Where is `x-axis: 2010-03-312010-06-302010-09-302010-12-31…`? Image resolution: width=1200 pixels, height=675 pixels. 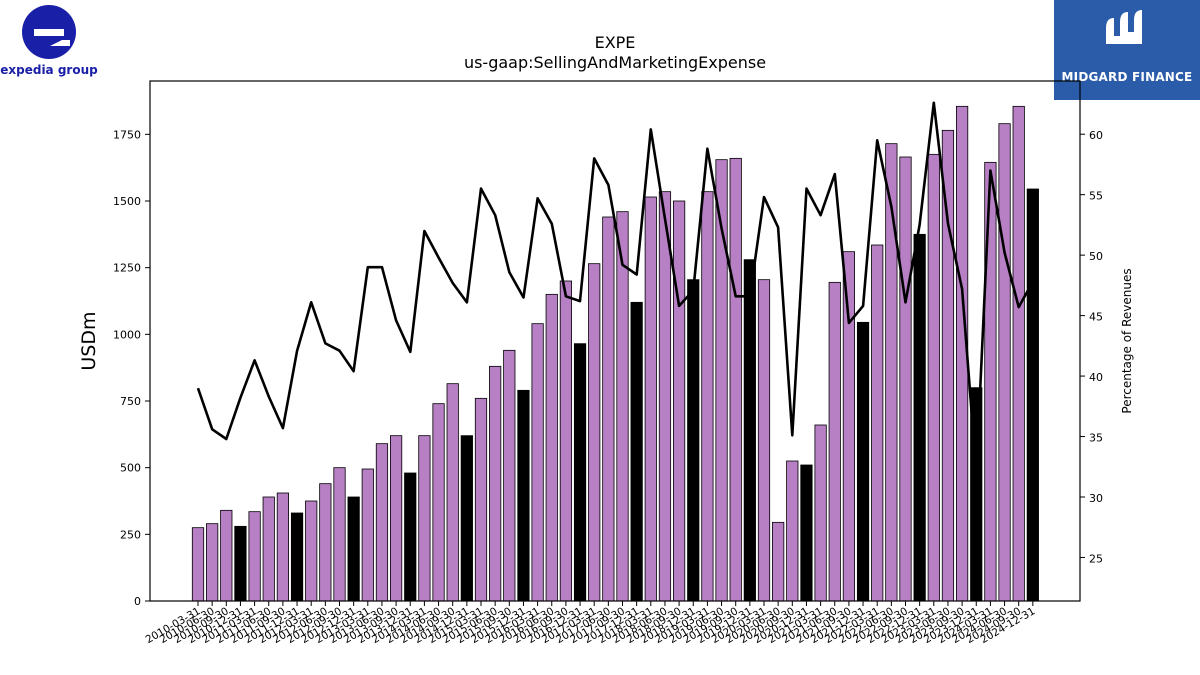 x-axis: 2010-03-312010-06-302010-09-302010-12-31… is located at coordinates (590, 623).